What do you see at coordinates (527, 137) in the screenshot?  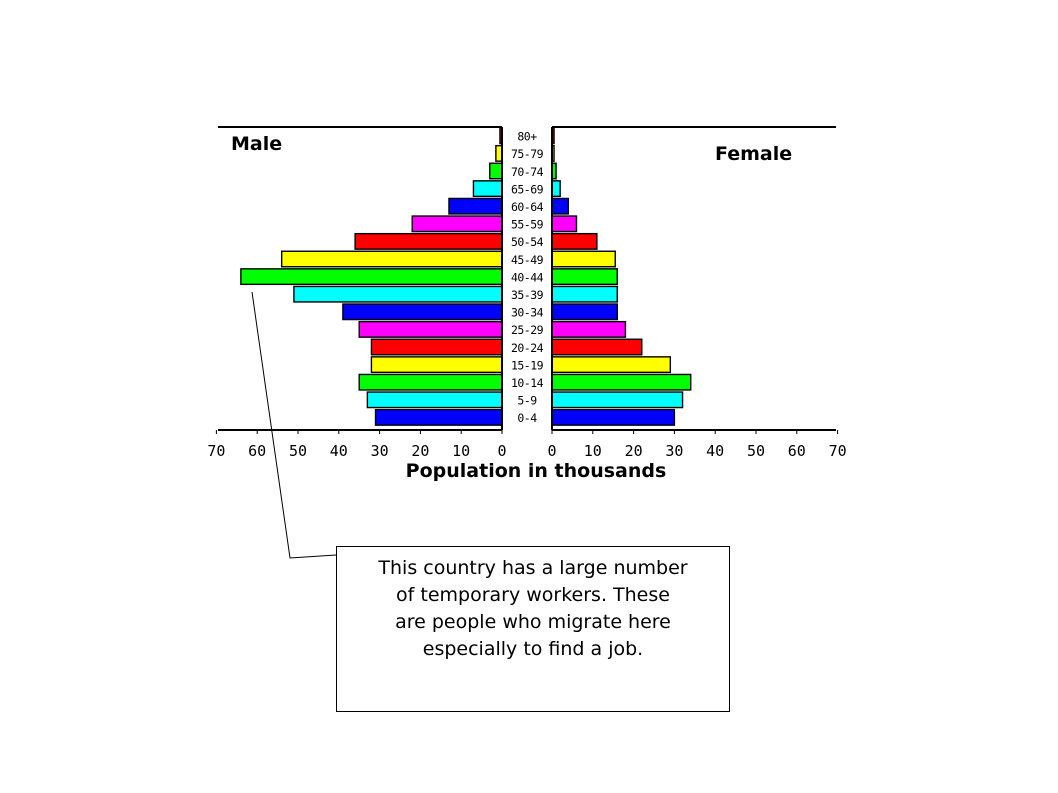 I see `age-label: 80+` at bounding box center [527, 137].